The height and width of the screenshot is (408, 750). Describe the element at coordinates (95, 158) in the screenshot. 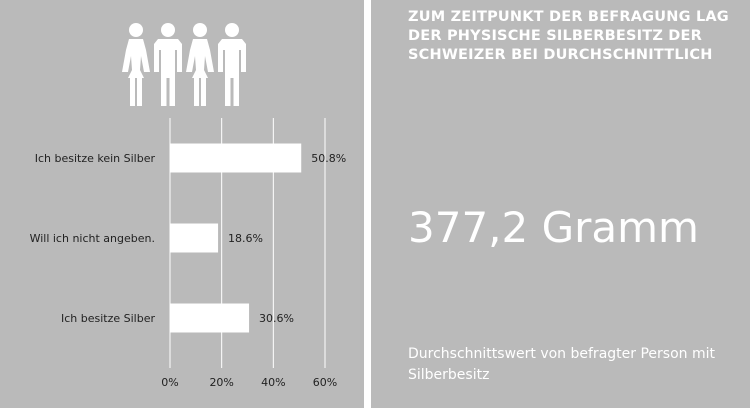

I see `category-label: Ich besitze kein Silber` at that location.